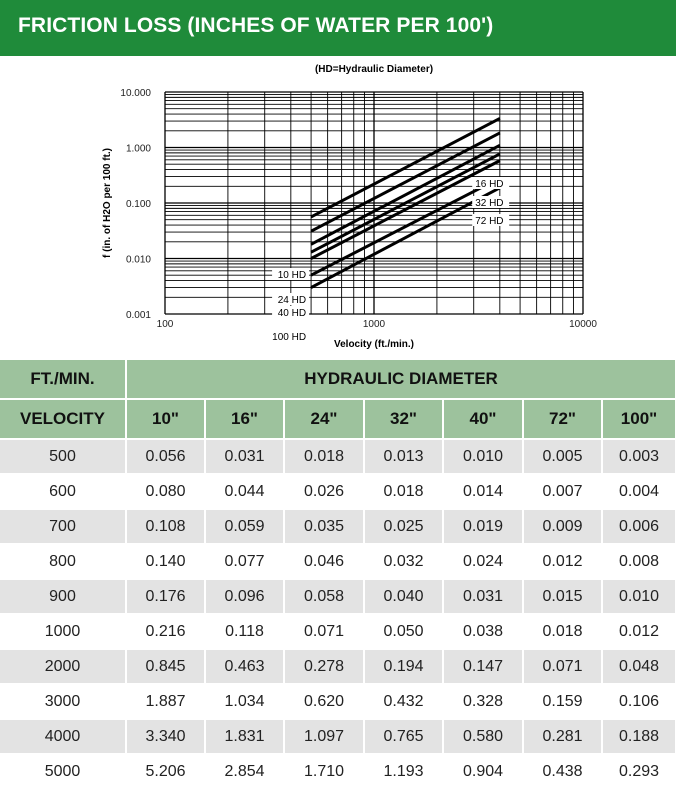 Image resolution: width=676 pixels, height=790 pixels. I want to click on header-diameter: 40", so click(483, 419).